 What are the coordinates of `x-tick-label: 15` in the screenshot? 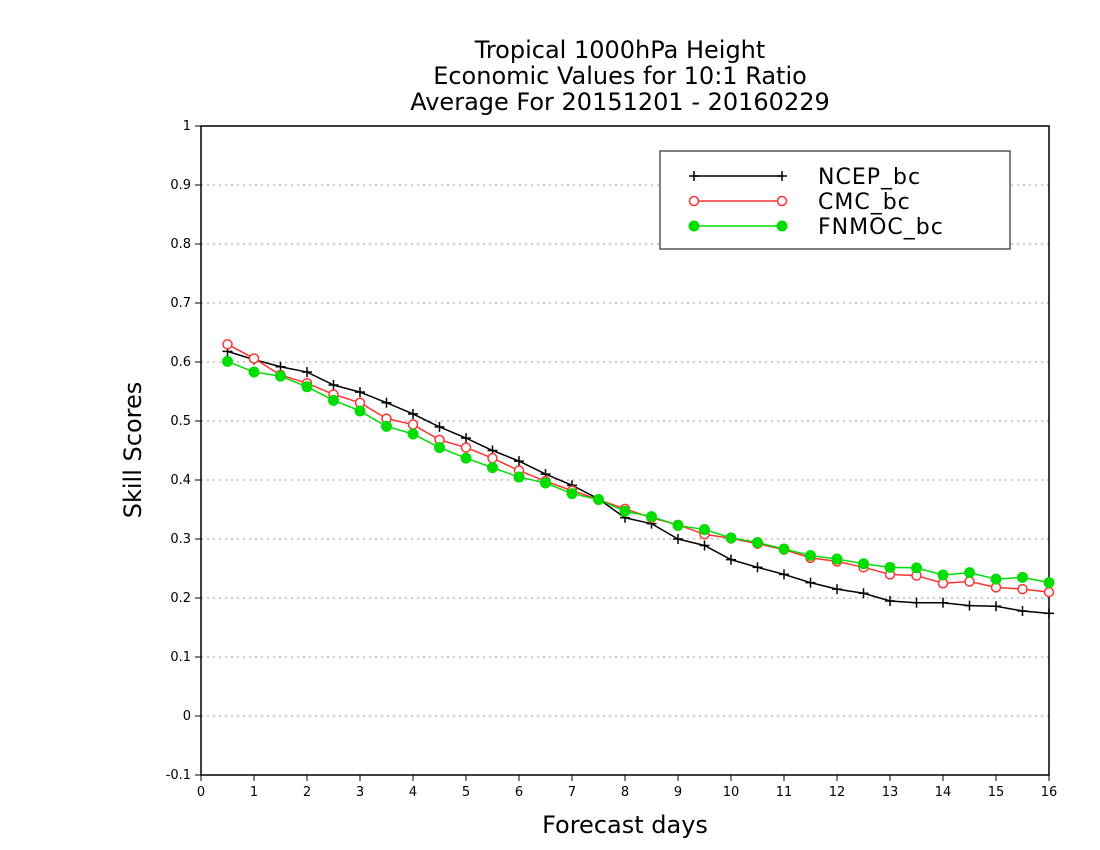 It's located at (996, 792).